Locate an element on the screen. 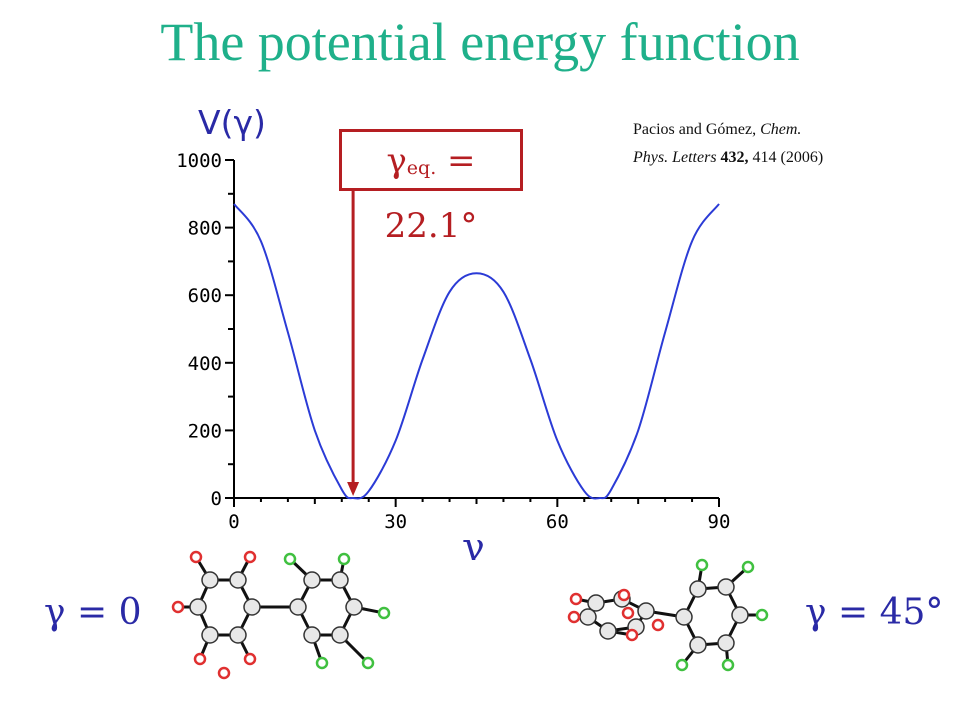  slide-title: The potential energy function is located at coordinates (480, 42).